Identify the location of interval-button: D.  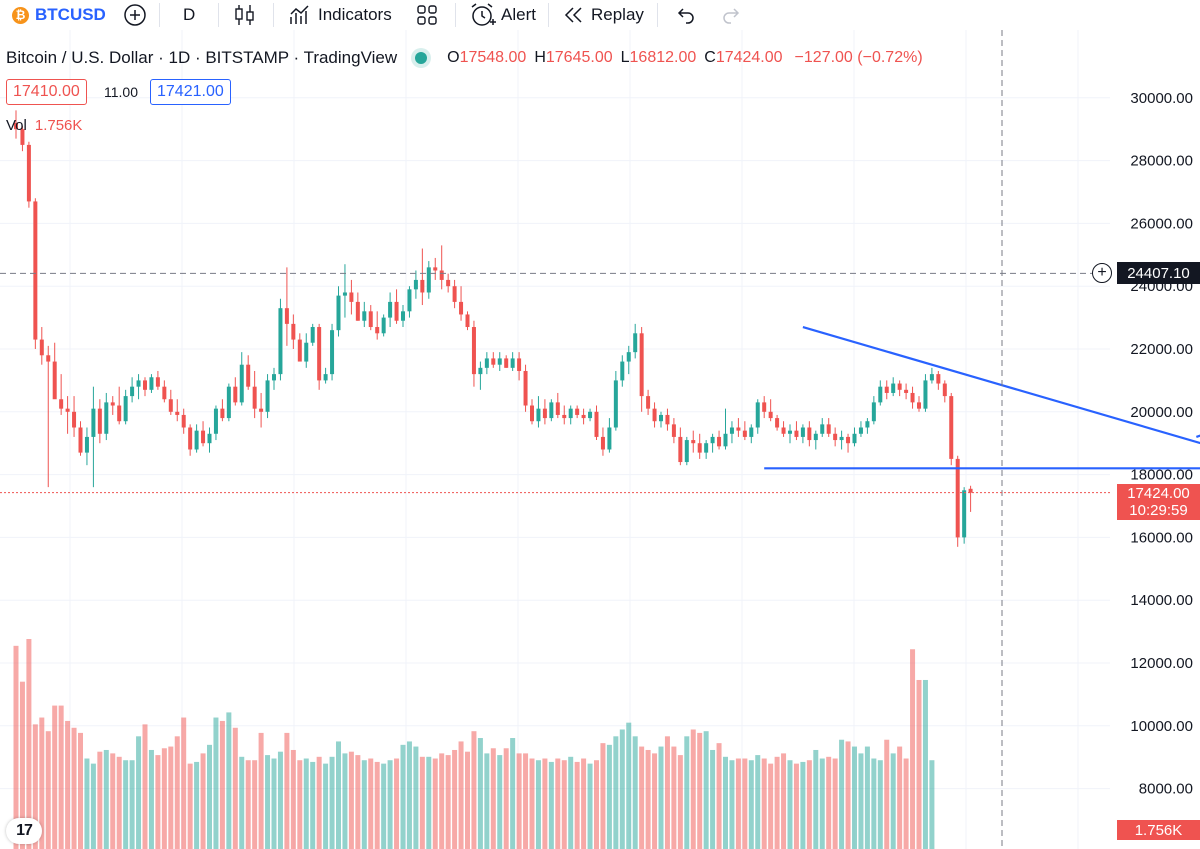
(189, 15).